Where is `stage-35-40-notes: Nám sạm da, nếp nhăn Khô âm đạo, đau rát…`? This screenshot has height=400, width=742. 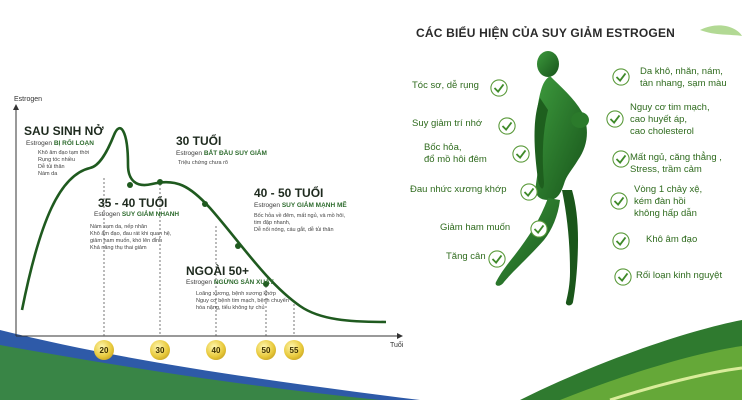 stage-35-40-notes: Nám sạm da, nếp nhăn Khô âm đạo, đau rát… is located at coordinates (131, 237).